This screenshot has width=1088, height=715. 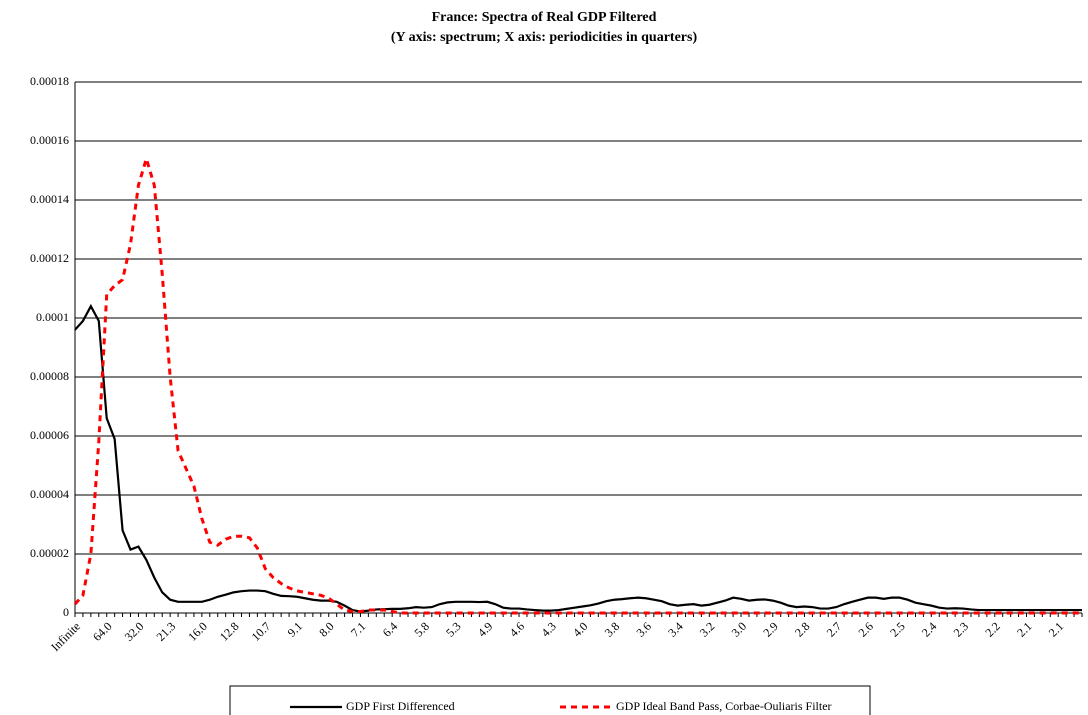 I want to click on y-tick-label: 0.00004, so click(x=49, y=494).